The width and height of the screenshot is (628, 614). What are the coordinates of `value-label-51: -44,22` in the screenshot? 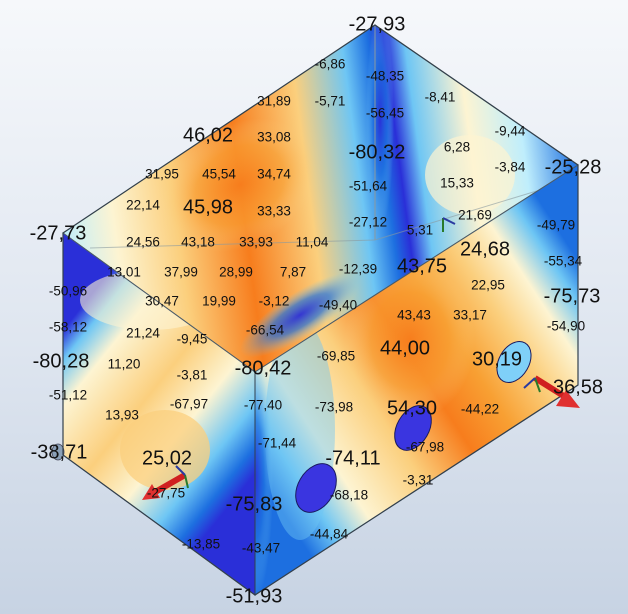 It's located at (480, 409).